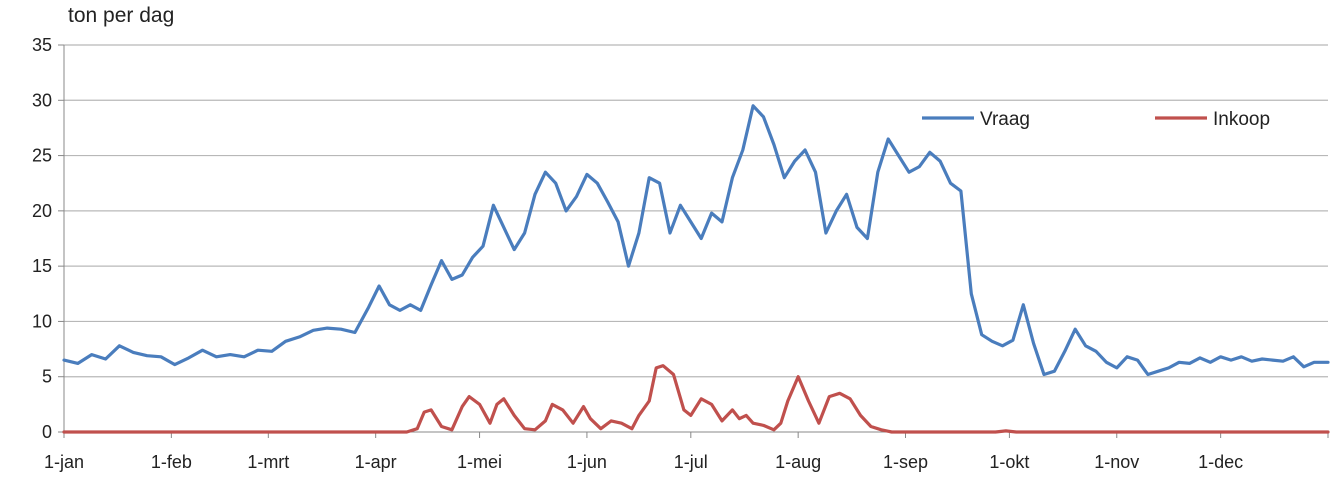 The image size is (1338, 483). Describe the element at coordinates (42, 156) in the screenshot. I see `y-tick-label: 25` at that location.